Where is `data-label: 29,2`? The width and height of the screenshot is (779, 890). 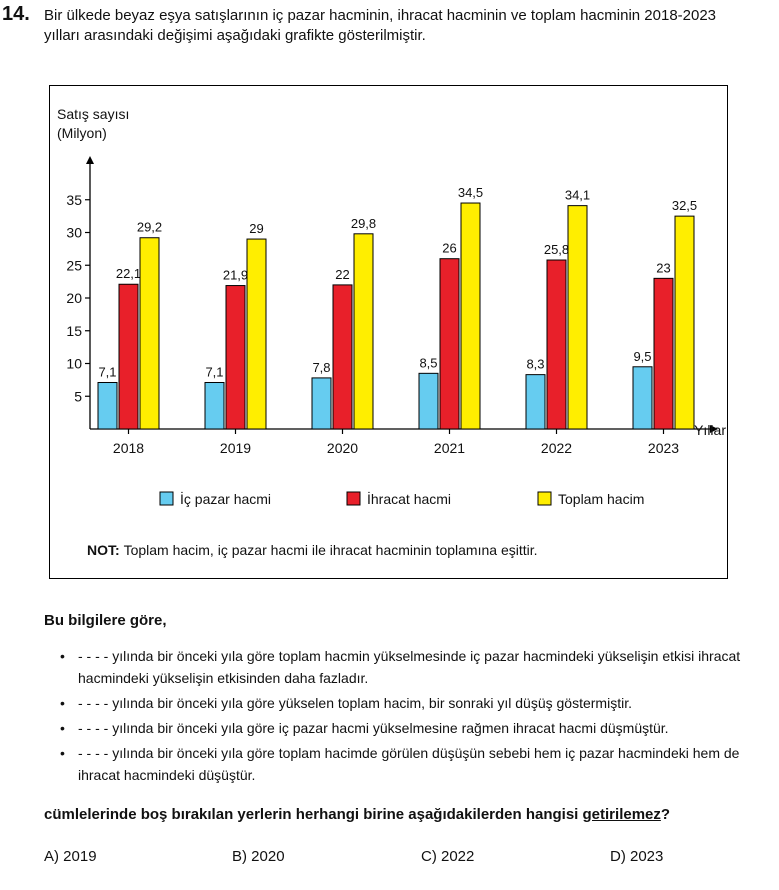
data-label: 29,2 is located at coordinates (149, 227).